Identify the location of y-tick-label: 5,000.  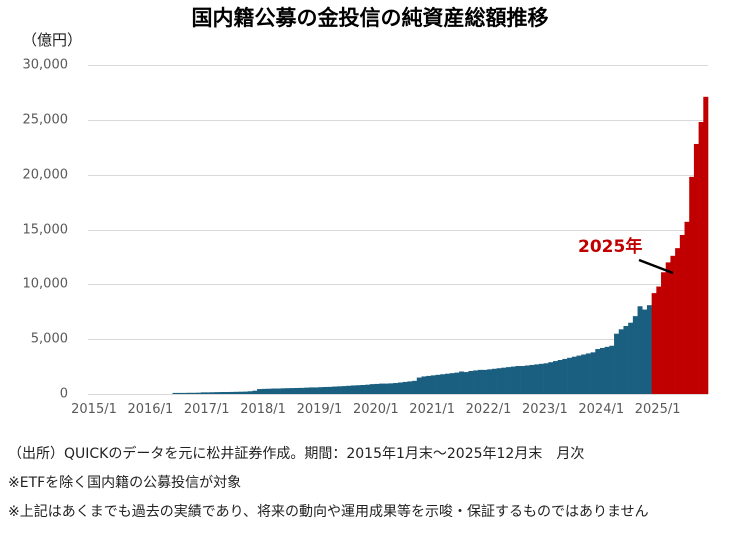
(49, 339).